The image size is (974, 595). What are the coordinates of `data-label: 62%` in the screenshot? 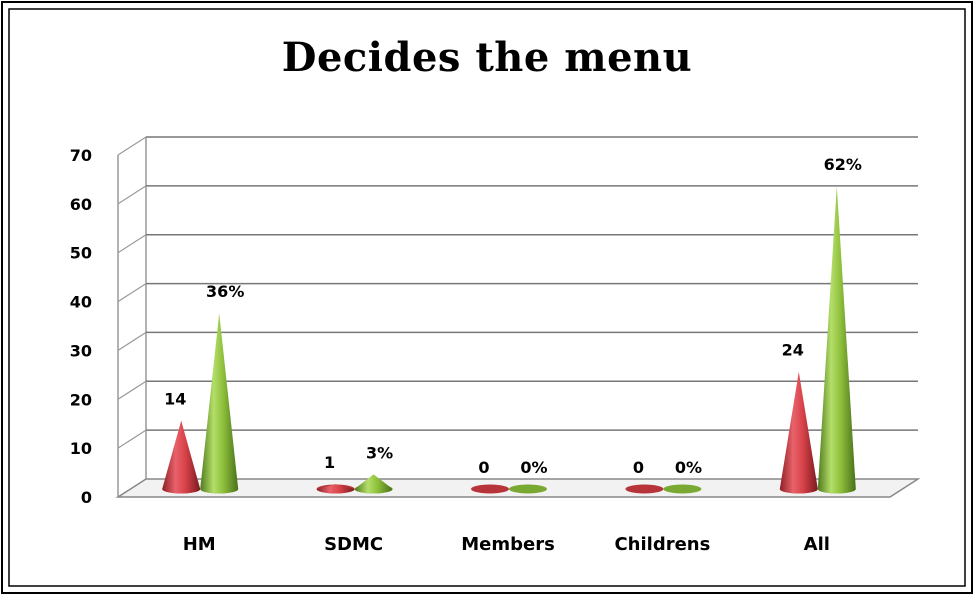 It's located at (843, 164).